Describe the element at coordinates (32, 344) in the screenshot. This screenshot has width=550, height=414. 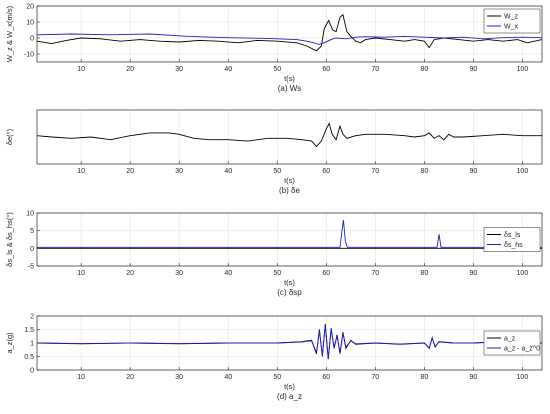
I see `y-tick-label: 1` at that location.